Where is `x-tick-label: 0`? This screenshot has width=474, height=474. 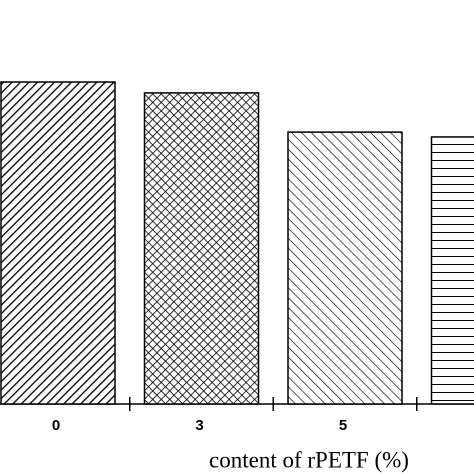
x-tick-label: 0 is located at coordinates (56, 425).